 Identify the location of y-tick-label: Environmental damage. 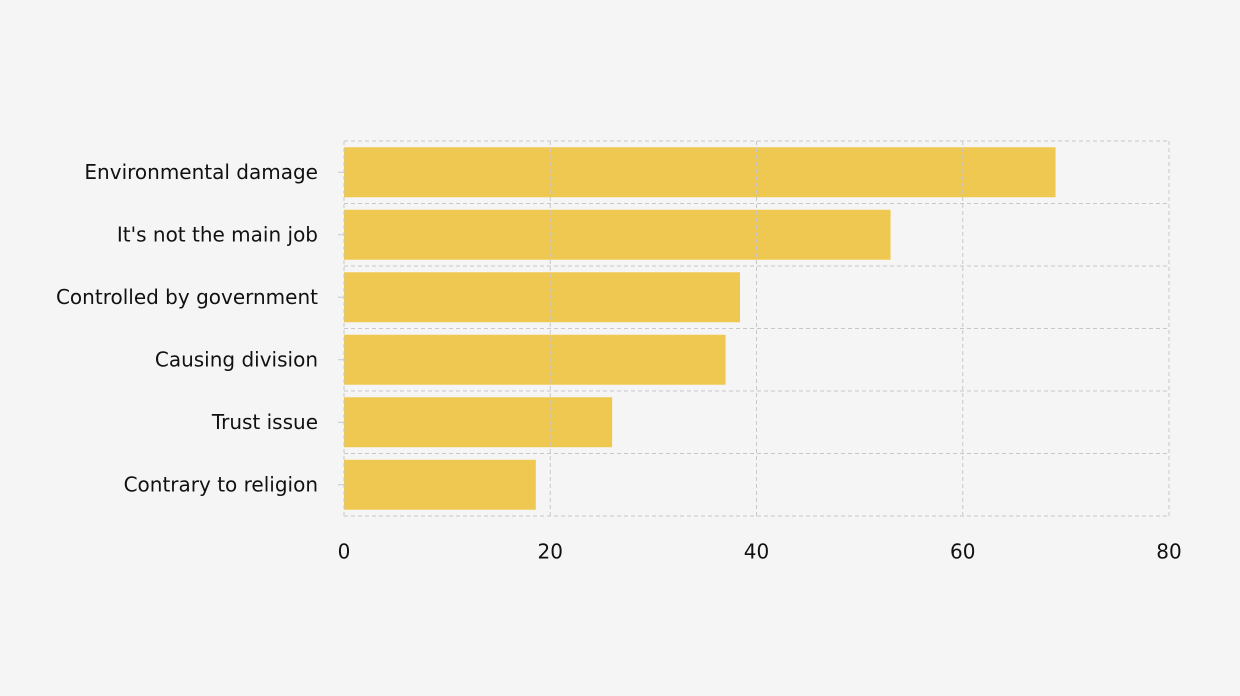
(201, 172).